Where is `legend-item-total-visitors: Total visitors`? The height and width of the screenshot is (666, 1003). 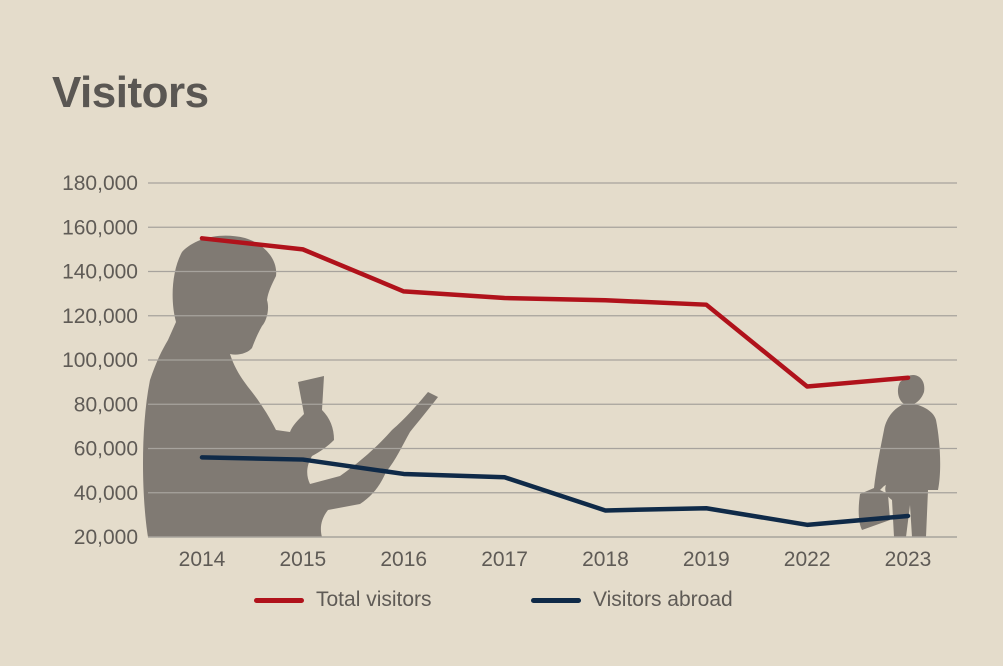
legend-item-total-visitors: Total visitors is located at coordinates (343, 600).